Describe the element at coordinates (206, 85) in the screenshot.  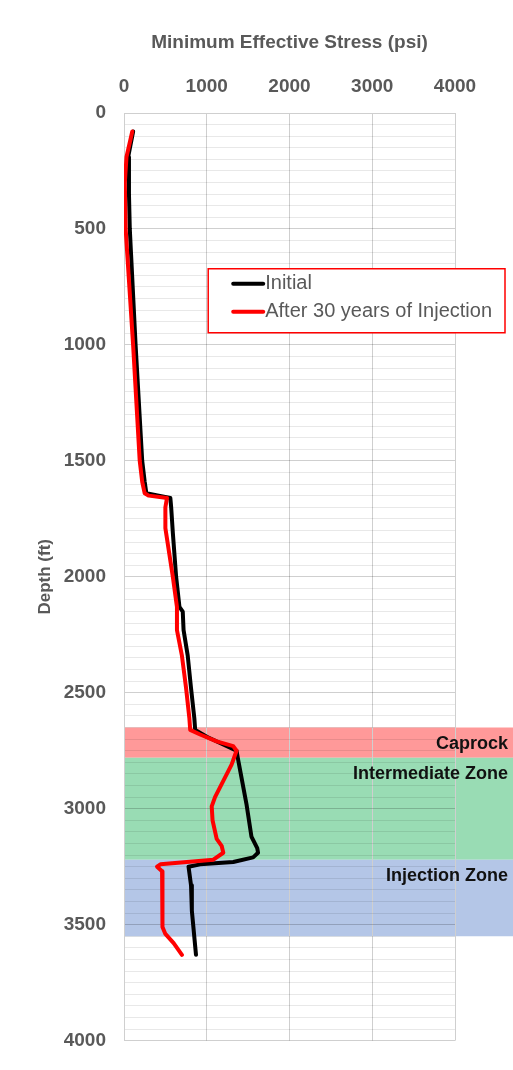
I see `x-tick-label: 1000` at that location.